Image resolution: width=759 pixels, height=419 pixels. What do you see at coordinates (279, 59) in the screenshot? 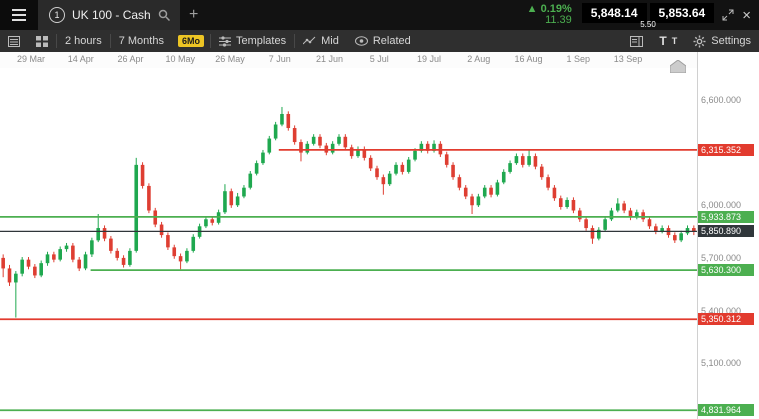
I see `date-label: 7 Jun` at bounding box center [279, 59].